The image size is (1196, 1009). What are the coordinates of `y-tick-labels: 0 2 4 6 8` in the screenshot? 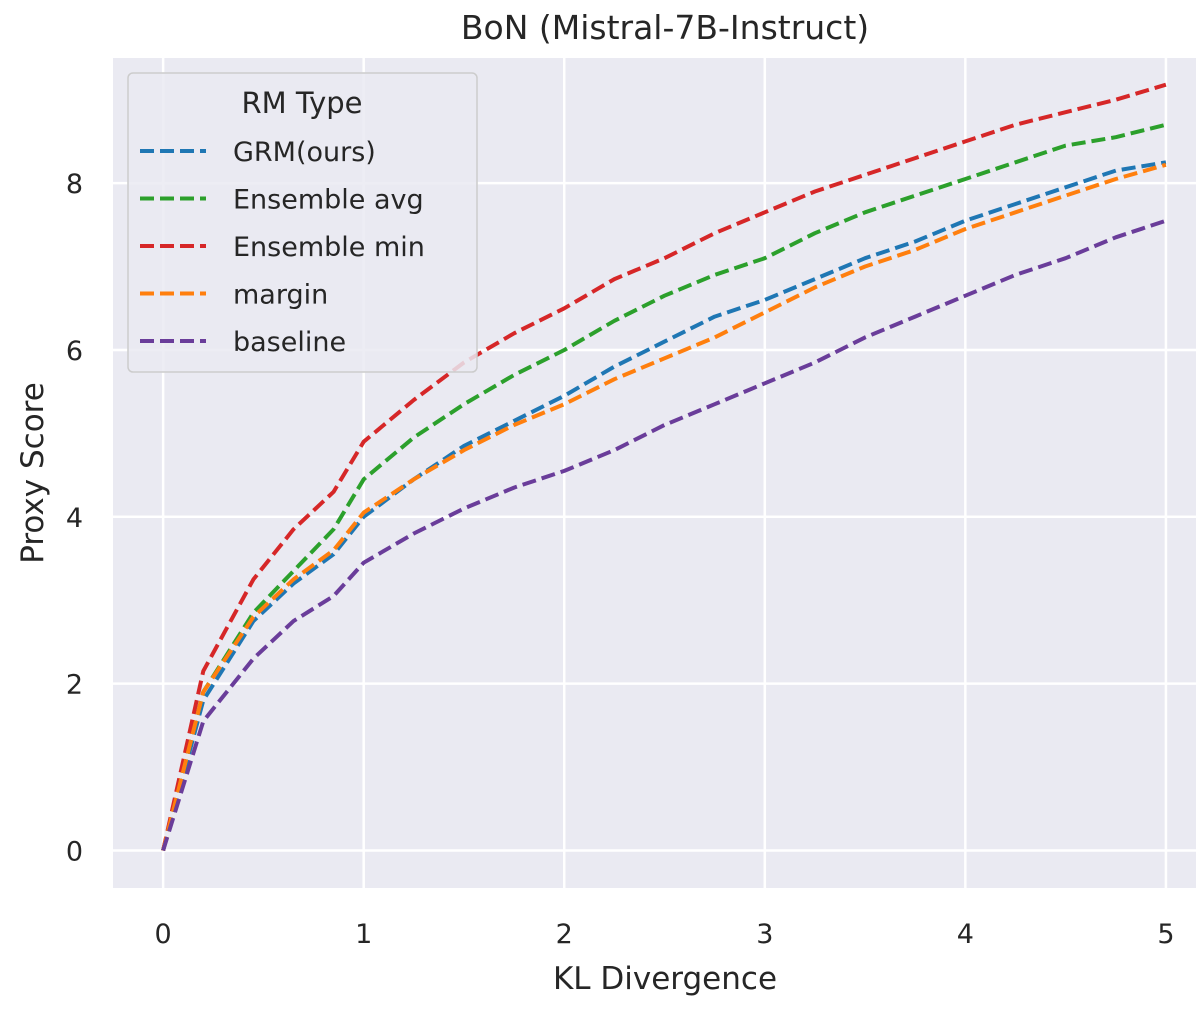 It's located at (74, 518).